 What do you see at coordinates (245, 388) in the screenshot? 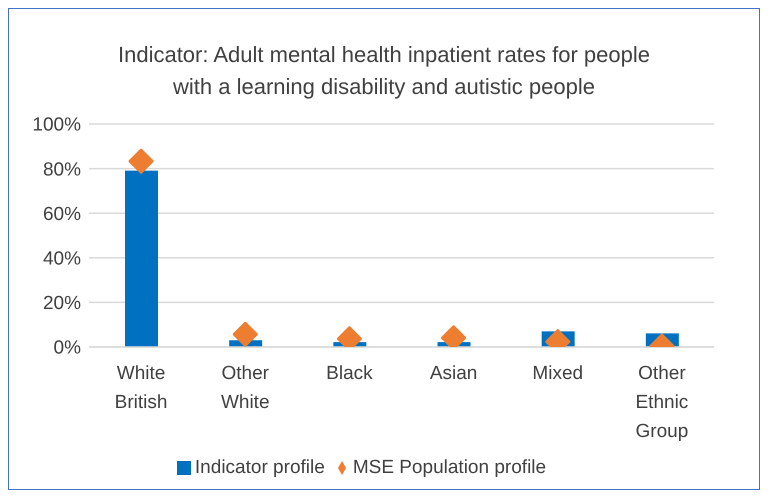
I see `x-tick-label: Other White` at bounding box center [245, 388].